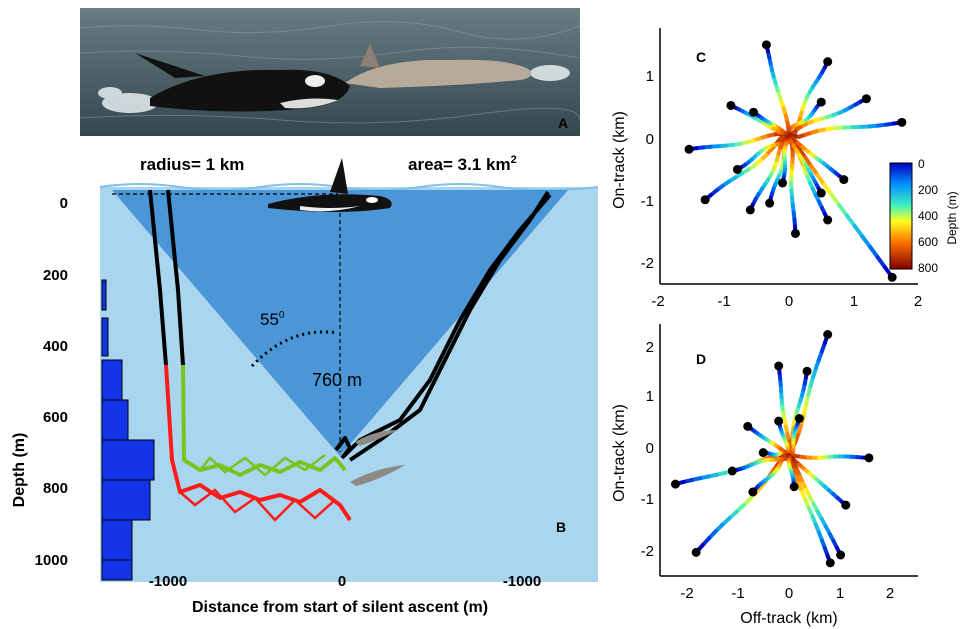 This screenshot has width=973, height=629. I want to click on cbar-tick-200: 200, so click(928, 190).